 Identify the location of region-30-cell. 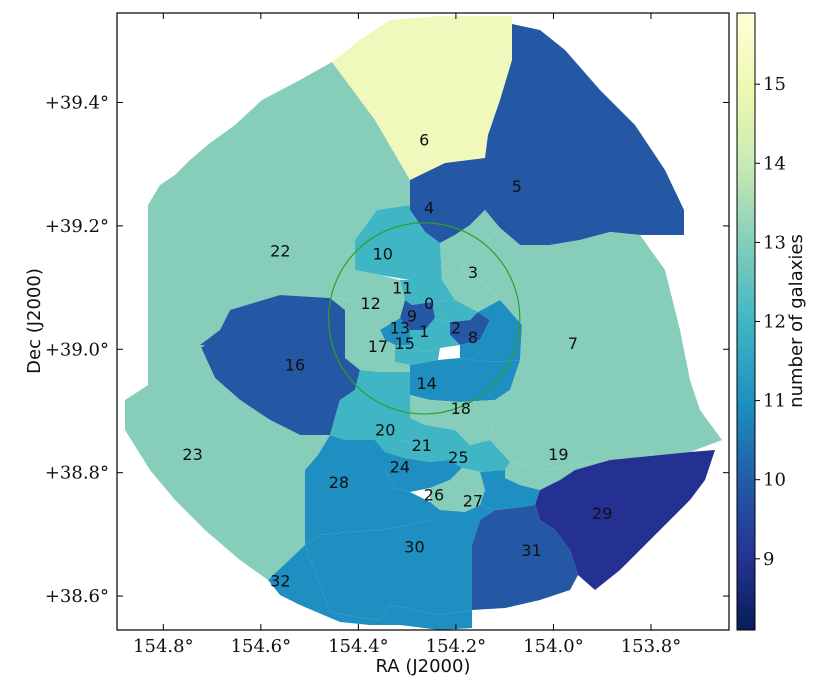
(400, 561).